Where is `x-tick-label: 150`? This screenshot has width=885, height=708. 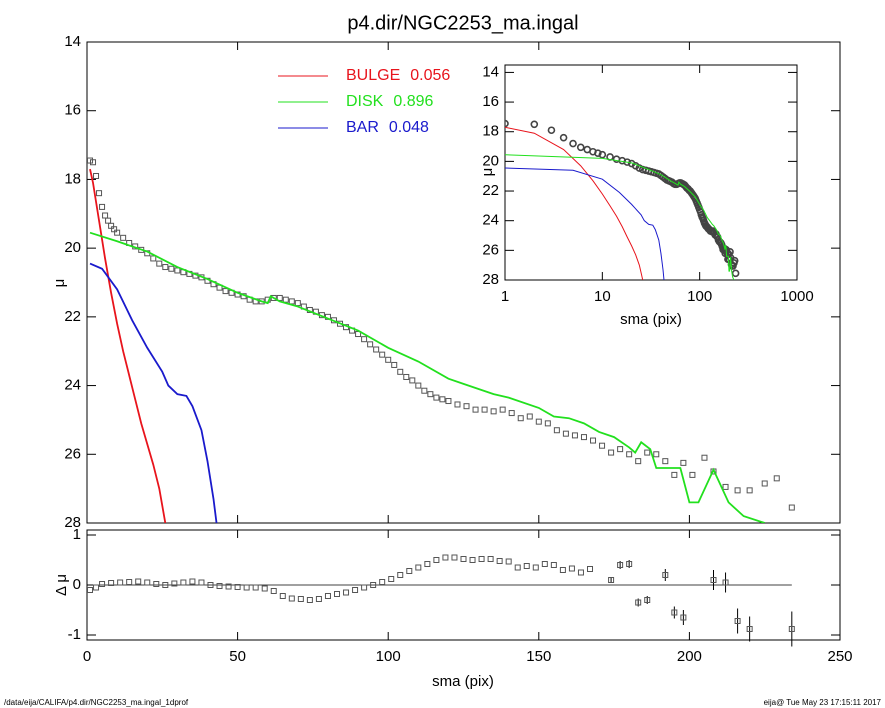 x-tick-label: 150 is located at coordinates (538, 656).